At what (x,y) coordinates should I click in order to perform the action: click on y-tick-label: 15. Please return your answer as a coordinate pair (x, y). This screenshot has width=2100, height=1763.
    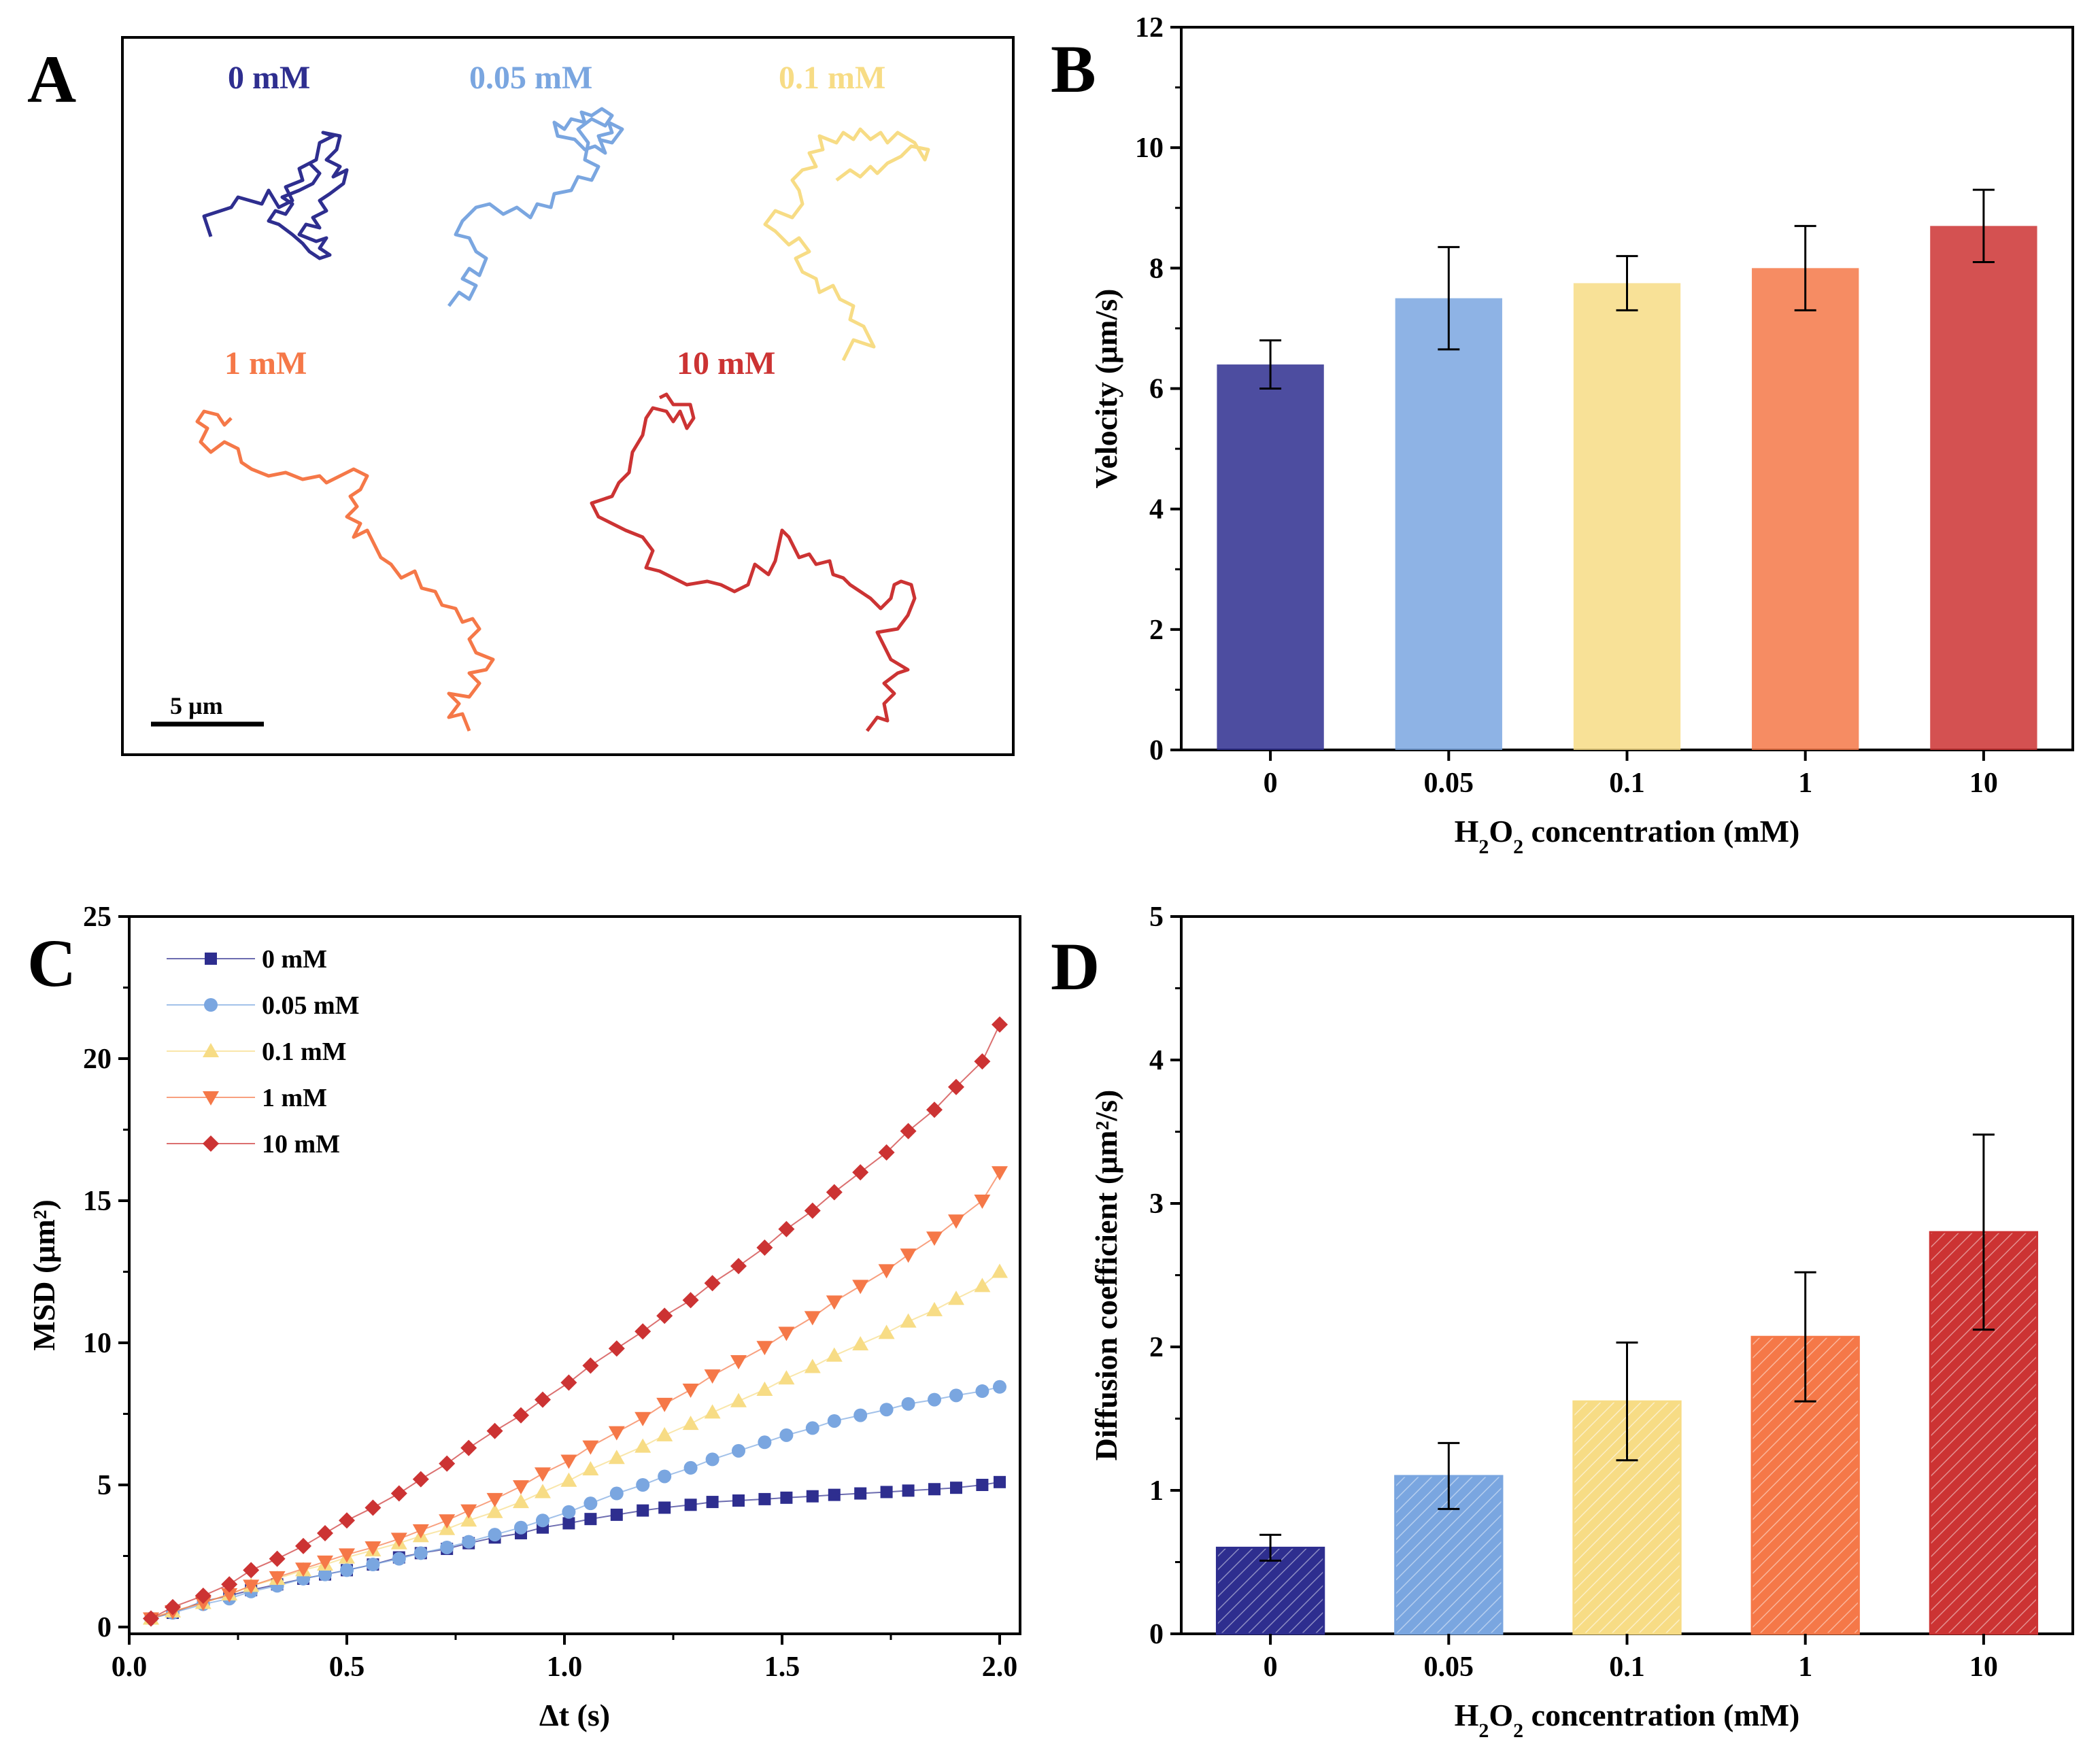
    Looking at the image, I should click on (97, 1201).